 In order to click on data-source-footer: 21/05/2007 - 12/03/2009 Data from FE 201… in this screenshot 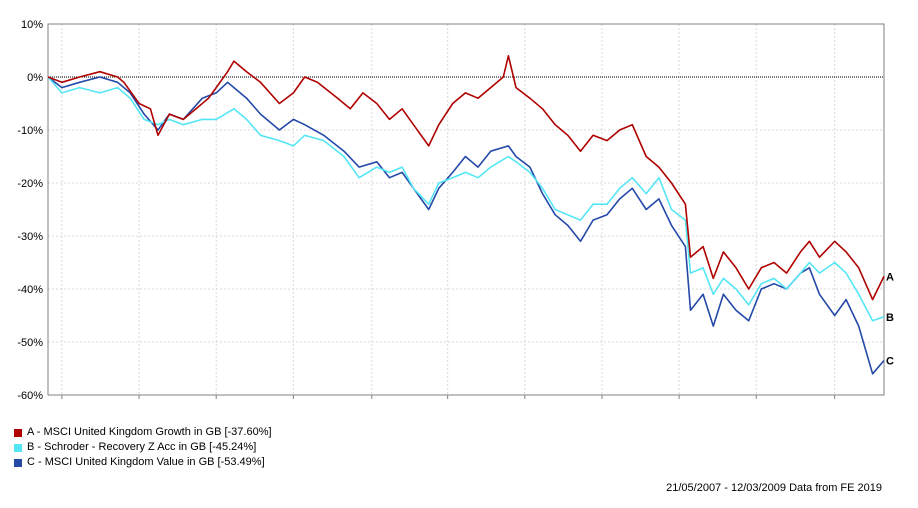, I will do `click(774, 488)`.